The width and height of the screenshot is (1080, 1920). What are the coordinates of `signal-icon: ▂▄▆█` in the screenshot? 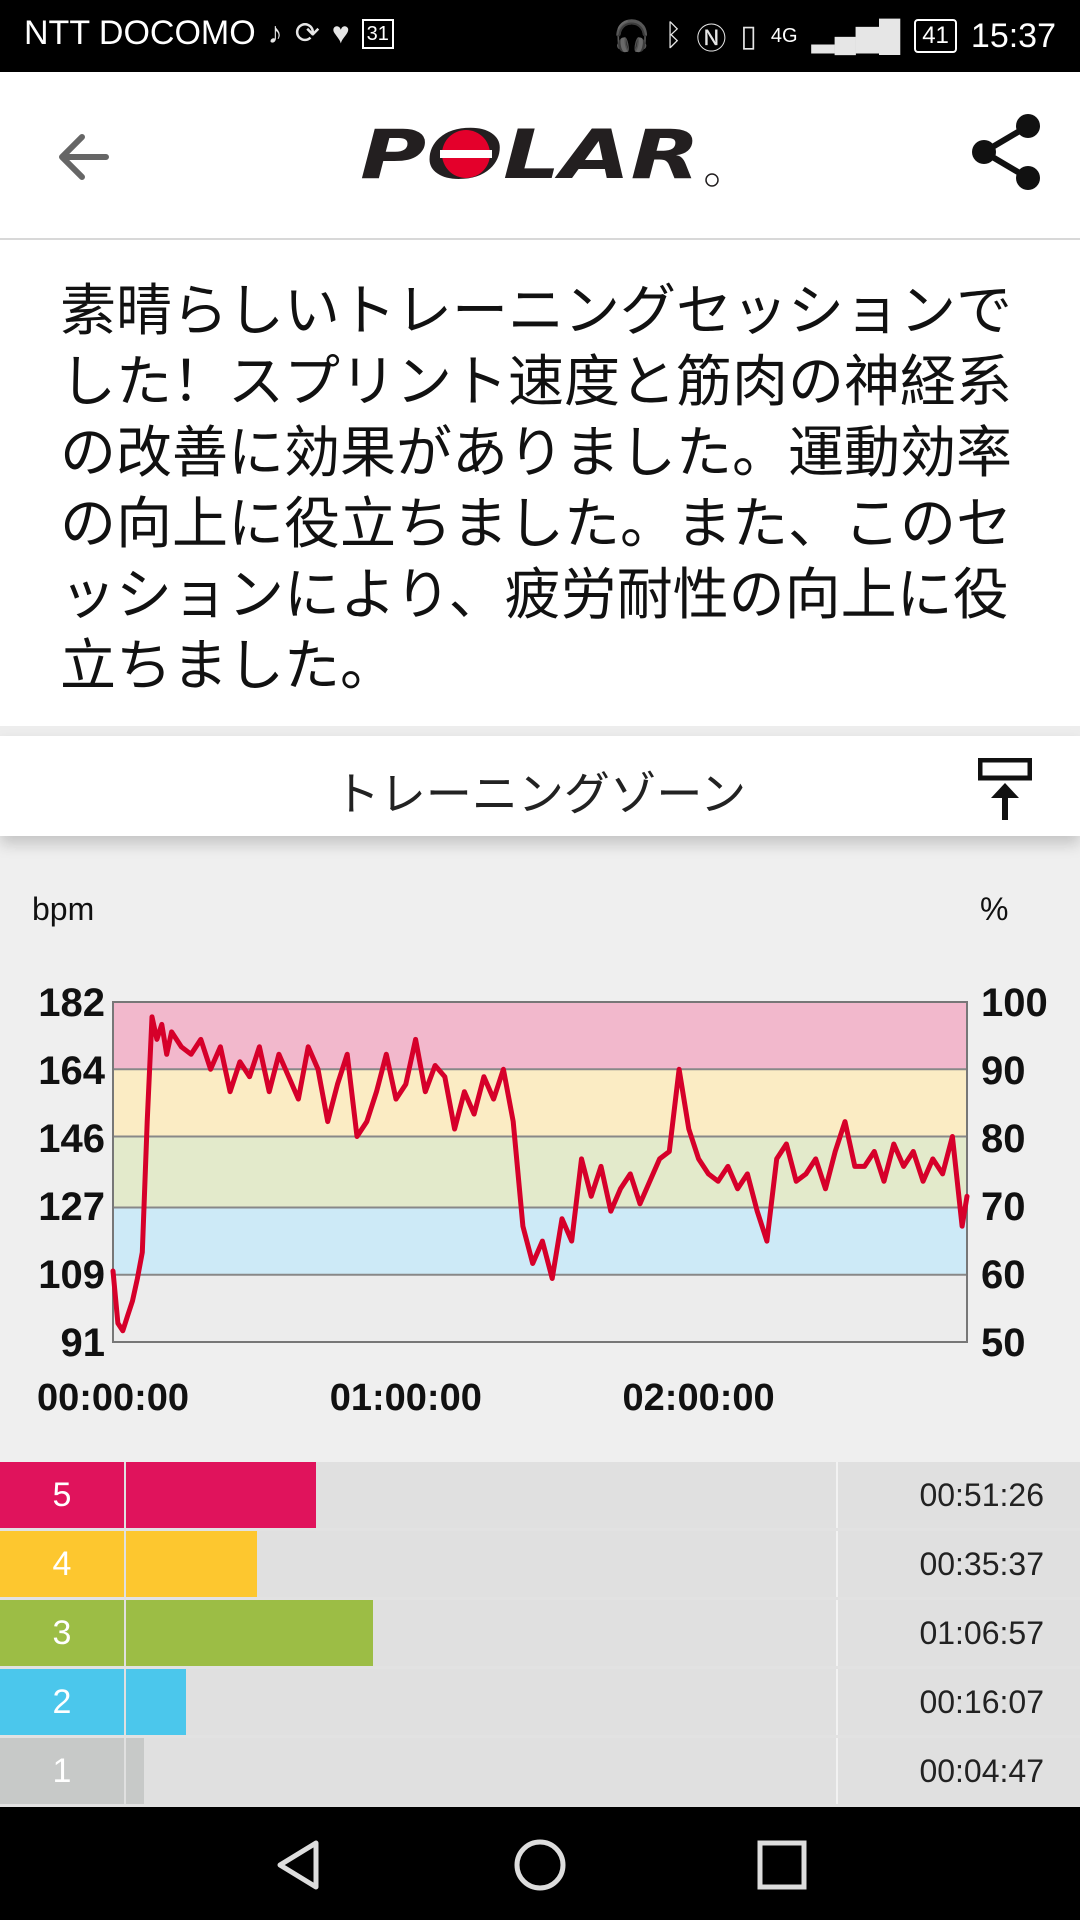 It's located at (856, 36).